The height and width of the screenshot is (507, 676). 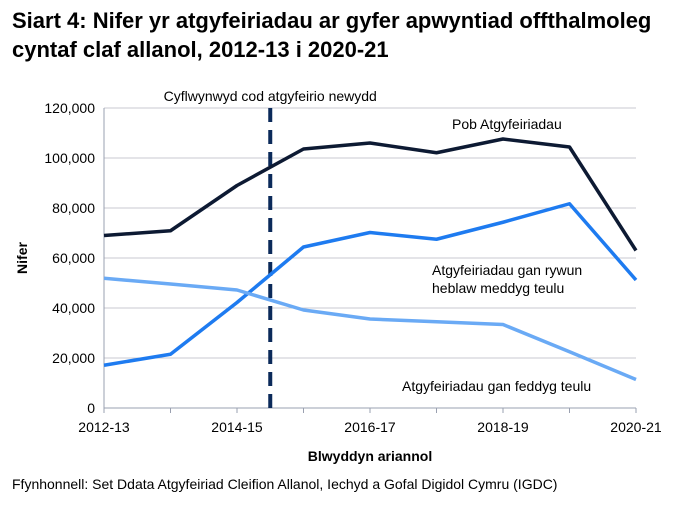 I want to click on x-tick-label: 2014-15, so click(x=237, y=427).